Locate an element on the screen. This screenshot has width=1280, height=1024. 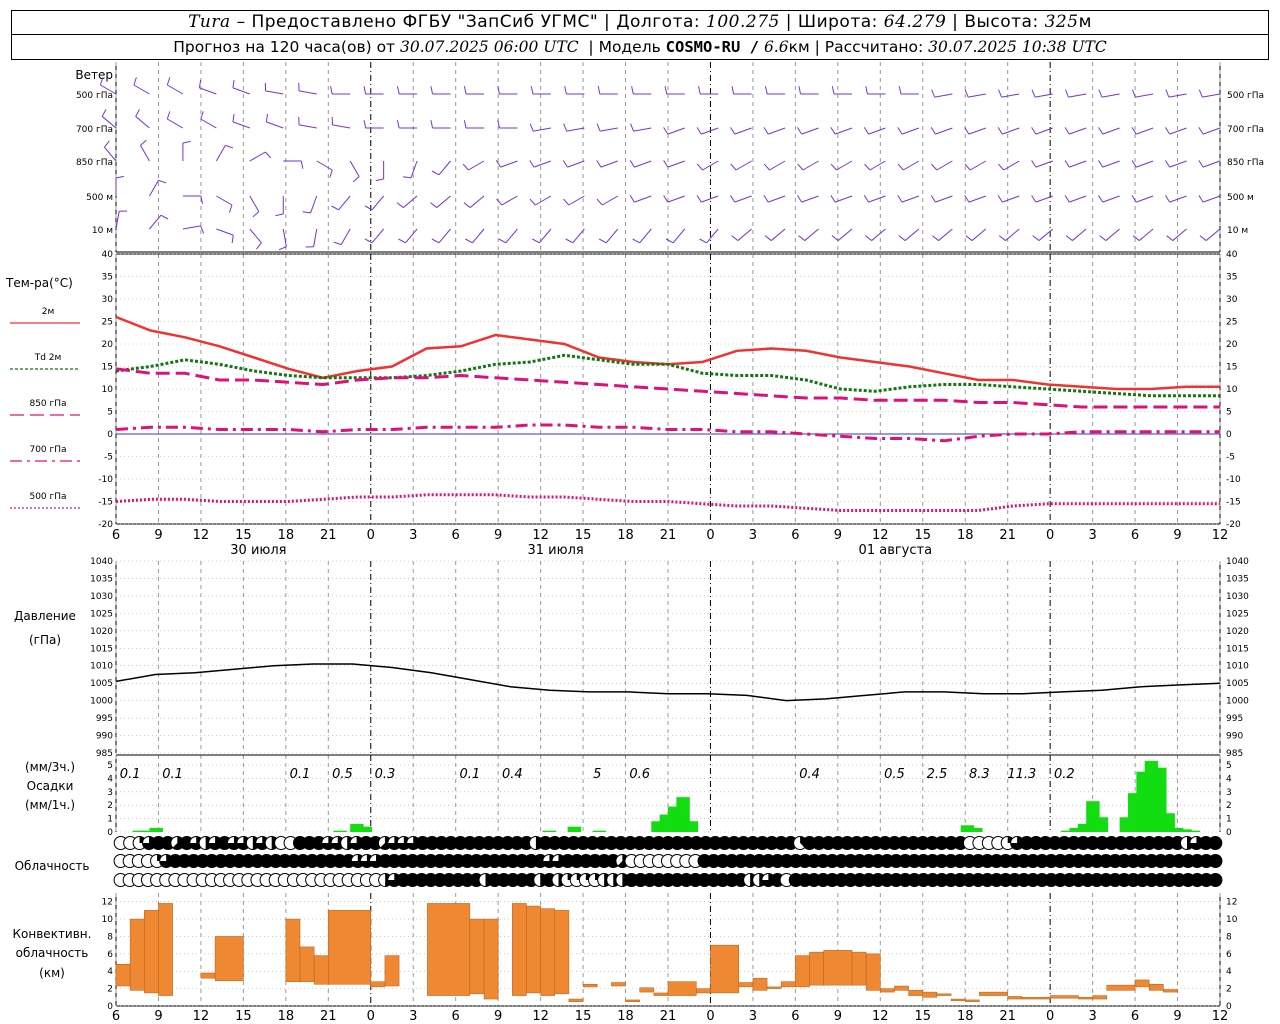
wind-level-label-left: 500 м is located at coordinates (99, 198).